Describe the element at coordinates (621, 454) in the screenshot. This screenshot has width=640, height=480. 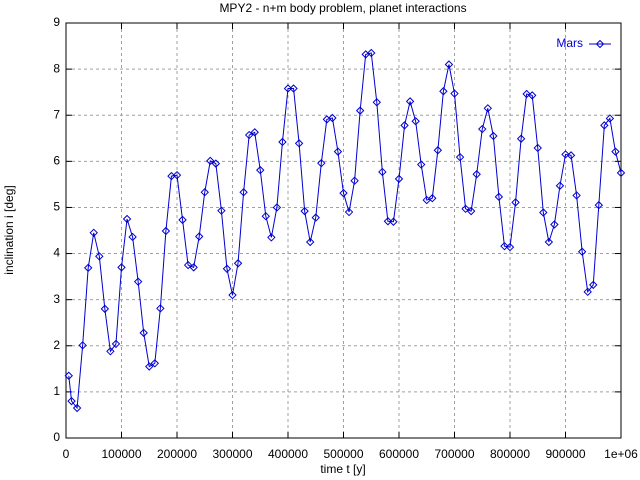
I see `x-tick-label: 1e+06` at that location.